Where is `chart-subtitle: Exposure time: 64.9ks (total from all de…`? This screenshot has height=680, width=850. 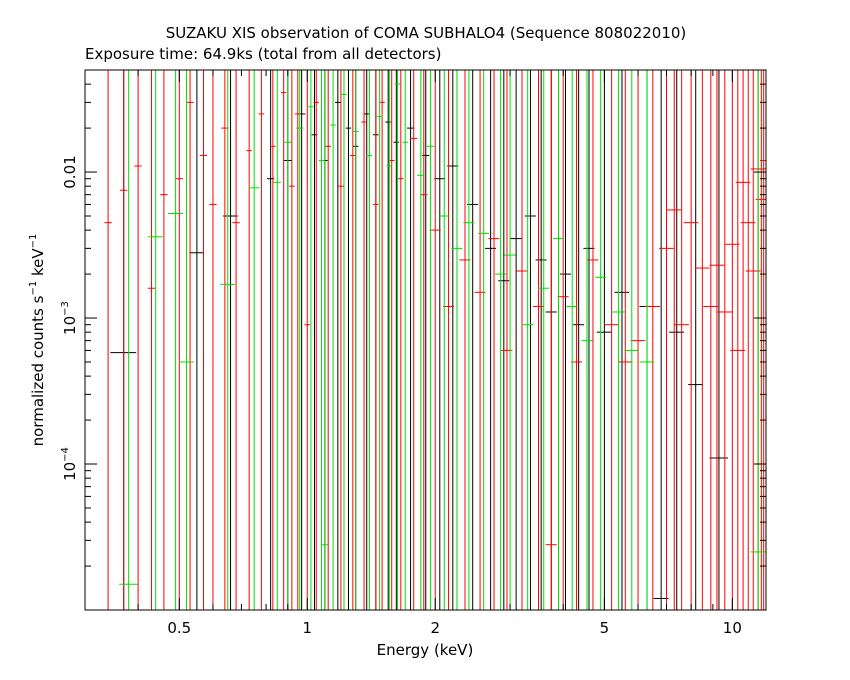
chart-subtitle: Exposure time: 64.9ks (total from all de… is located at coordinates (263, 54).